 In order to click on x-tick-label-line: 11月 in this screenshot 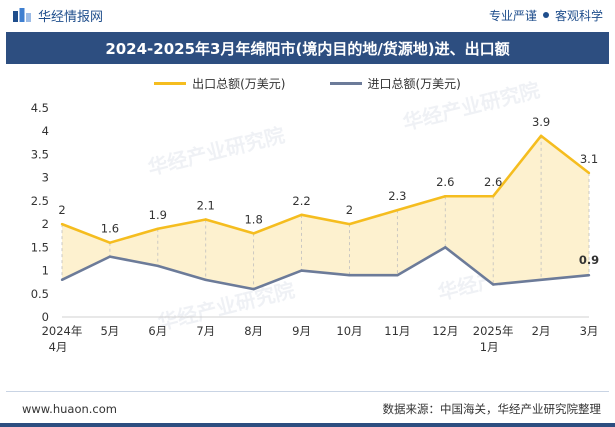, I will do `click(397, 331)`.